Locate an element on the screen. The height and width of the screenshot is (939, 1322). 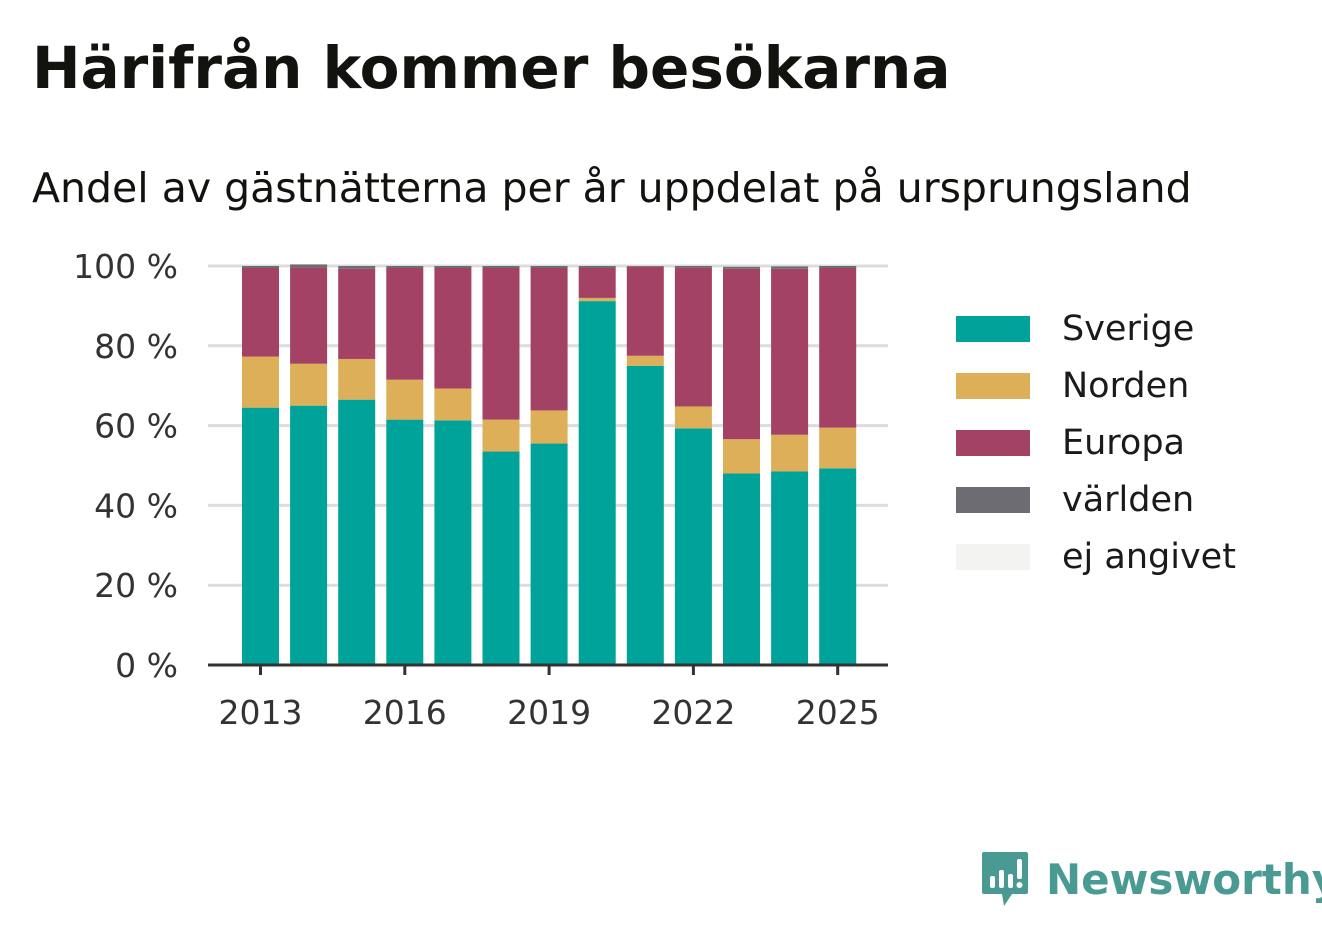
legend-item: Sverige is located at coordinates (1096, 328).